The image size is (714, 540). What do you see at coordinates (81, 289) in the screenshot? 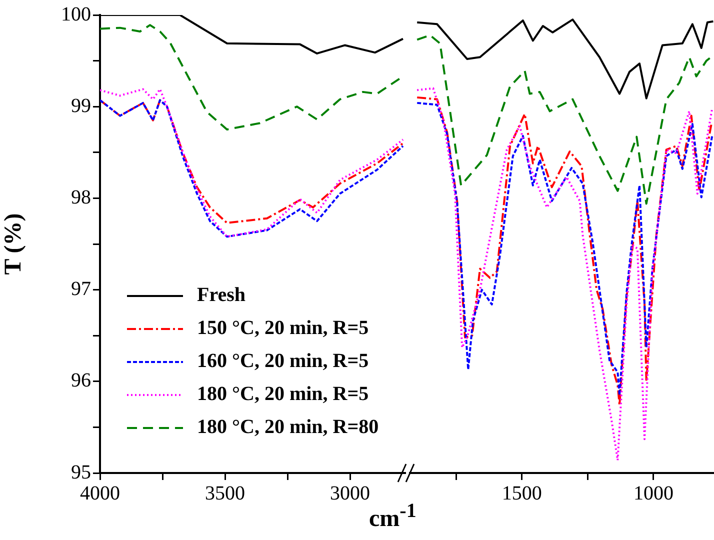
I see `y-tick-label: 97` at bounding box center [81, 289].